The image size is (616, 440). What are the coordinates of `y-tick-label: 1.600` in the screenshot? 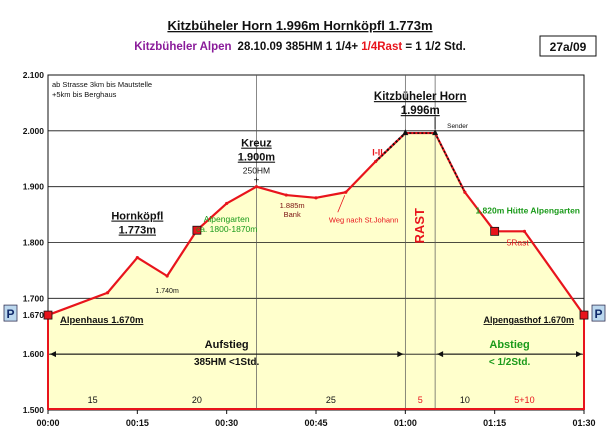 It's located at (34, 354).